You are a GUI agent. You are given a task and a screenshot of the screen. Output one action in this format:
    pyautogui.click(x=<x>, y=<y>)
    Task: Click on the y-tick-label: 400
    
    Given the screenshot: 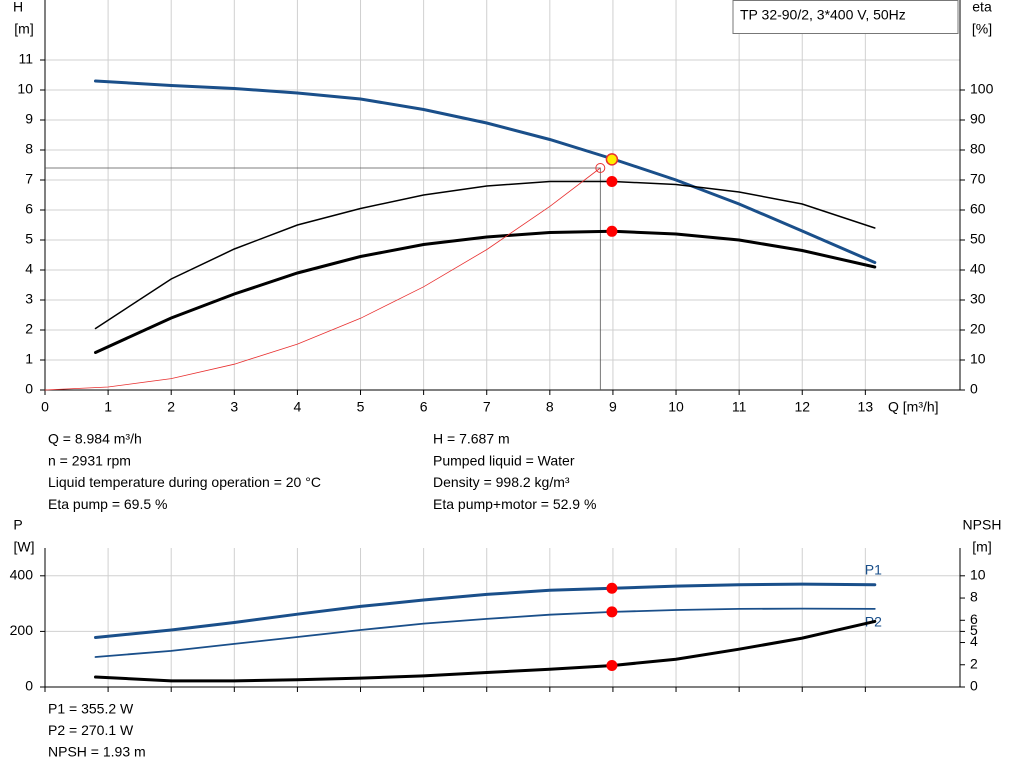 What is the action you would take?
    pyautogui.click(x=22, y=575)
    